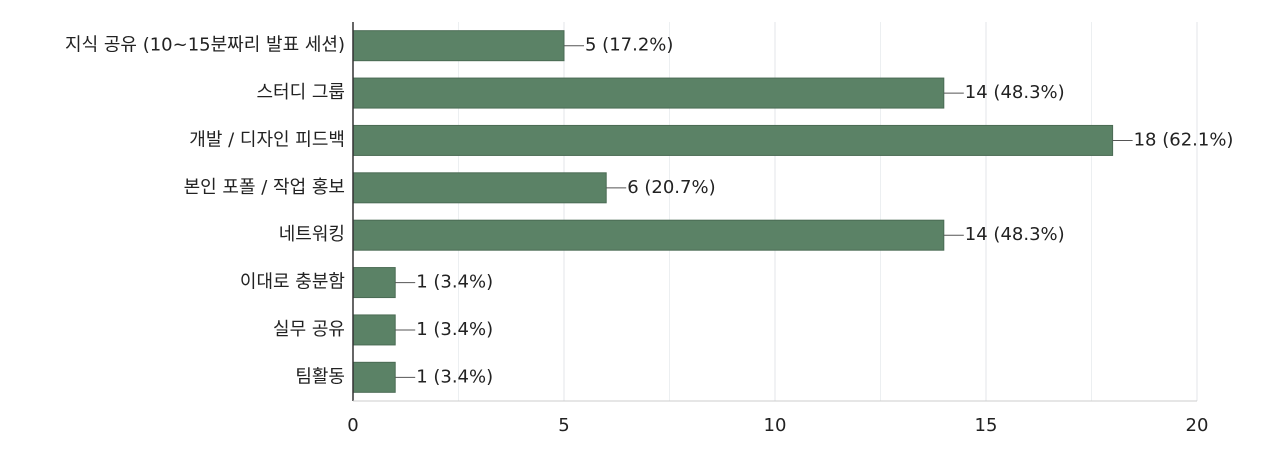 The height and width of the screenshot is (454, 1280). I want to click on y-tick-label: 지식 공유 (10~15분짜리 발표 세션), so click(205, 45).